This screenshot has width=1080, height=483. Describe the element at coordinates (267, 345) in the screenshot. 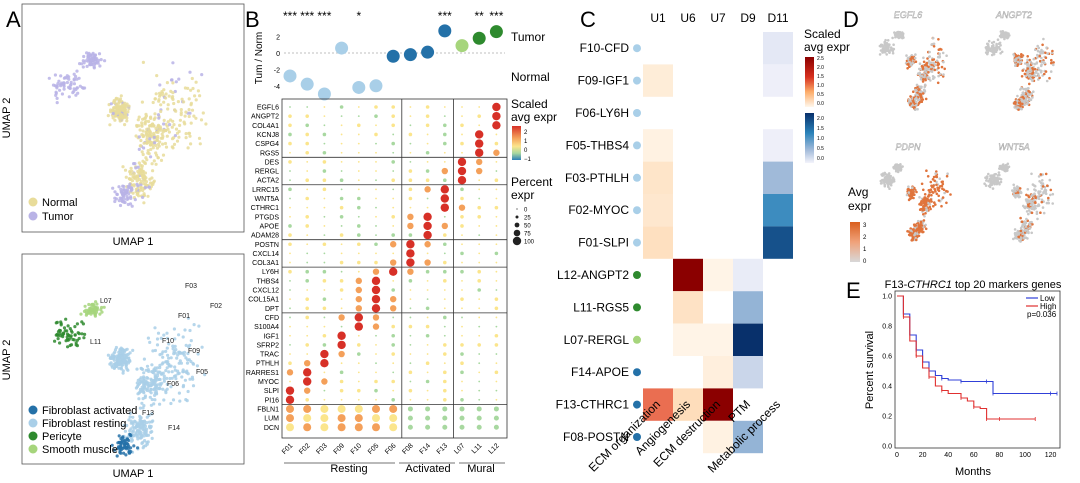

I see `gene-label: SFRP2` at that location.